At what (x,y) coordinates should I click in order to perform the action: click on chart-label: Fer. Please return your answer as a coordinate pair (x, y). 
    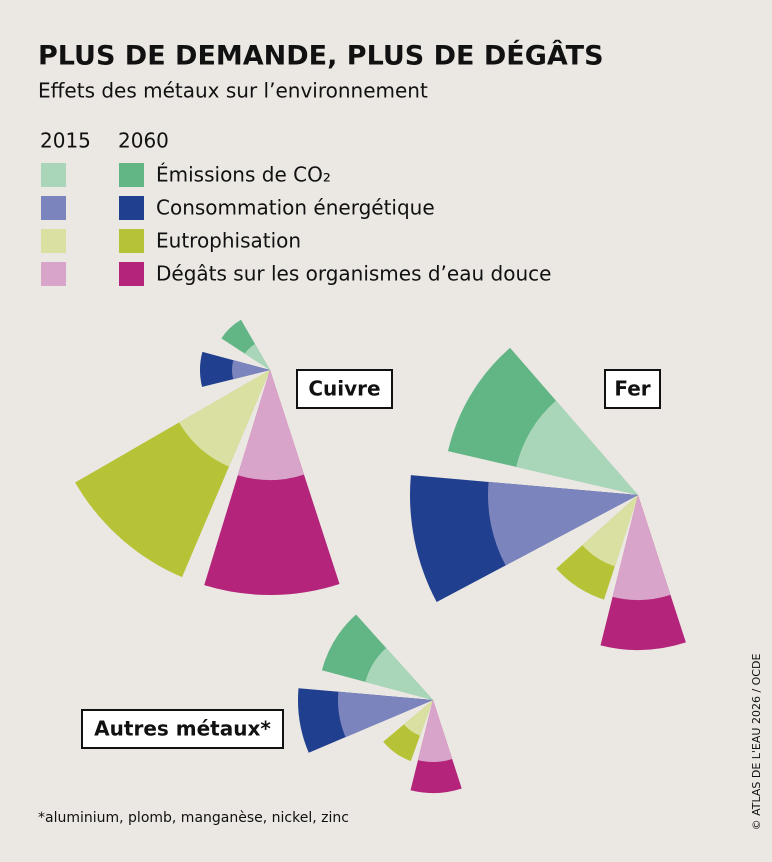
    Looking at the image, I should click on (632, 389).